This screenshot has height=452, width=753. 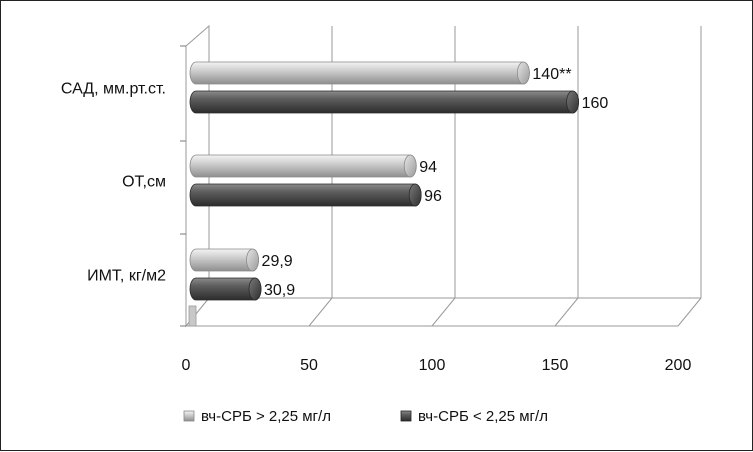 I want to click on data-label: 96, so click(x=433, y=196).